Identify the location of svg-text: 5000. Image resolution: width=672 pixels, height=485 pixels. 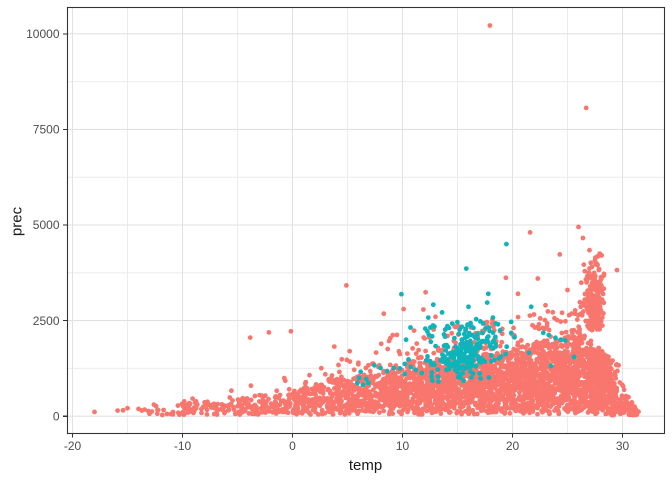
(46, 225).